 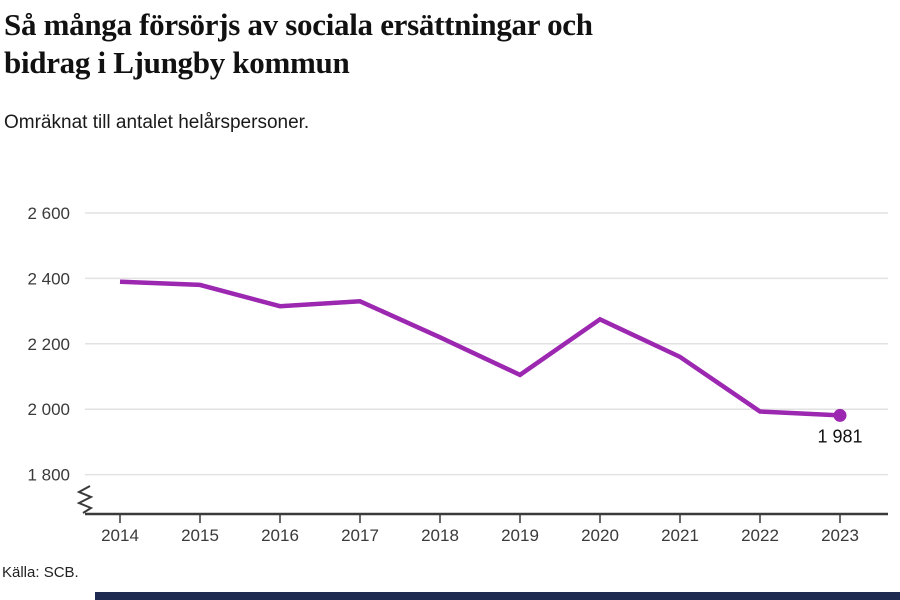 What do you see at coordinates (840, 535) in the screenshot?
I see `x-tick-label: 2023` at bounding box center [840, 535].